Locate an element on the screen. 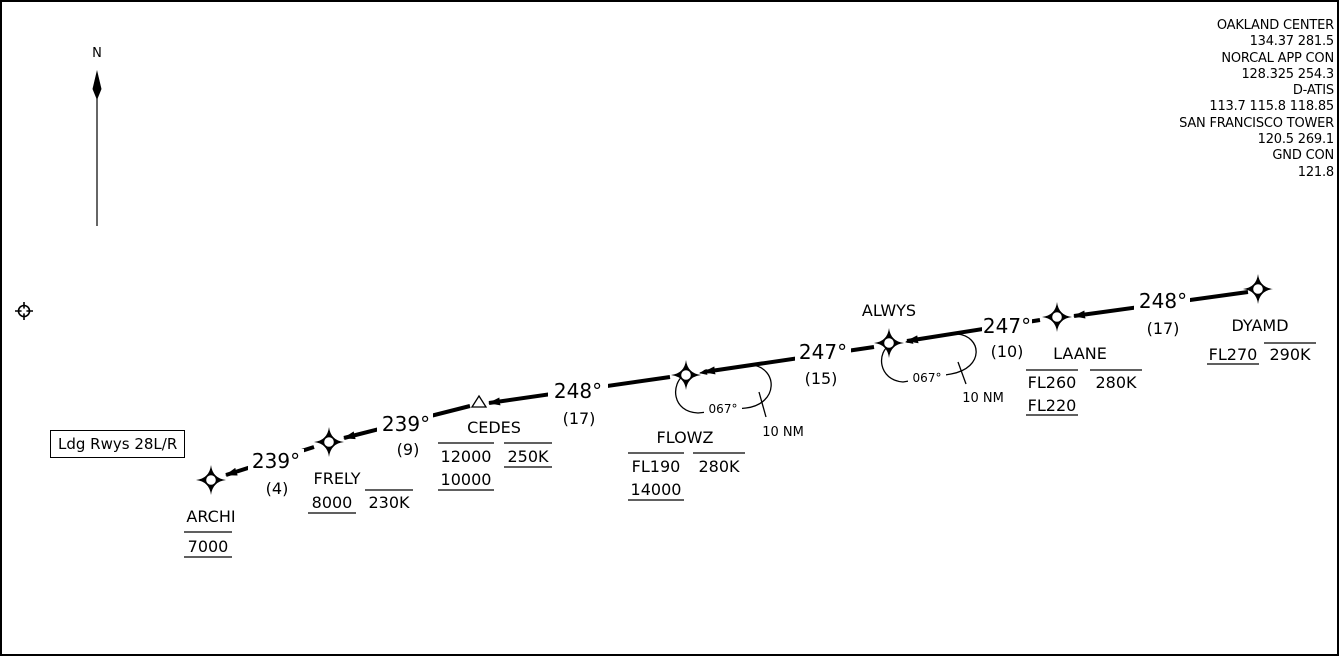 This screenshot has height=656, width=1339. hold-course-flowz: 067° is located at coordinates (723, 409).